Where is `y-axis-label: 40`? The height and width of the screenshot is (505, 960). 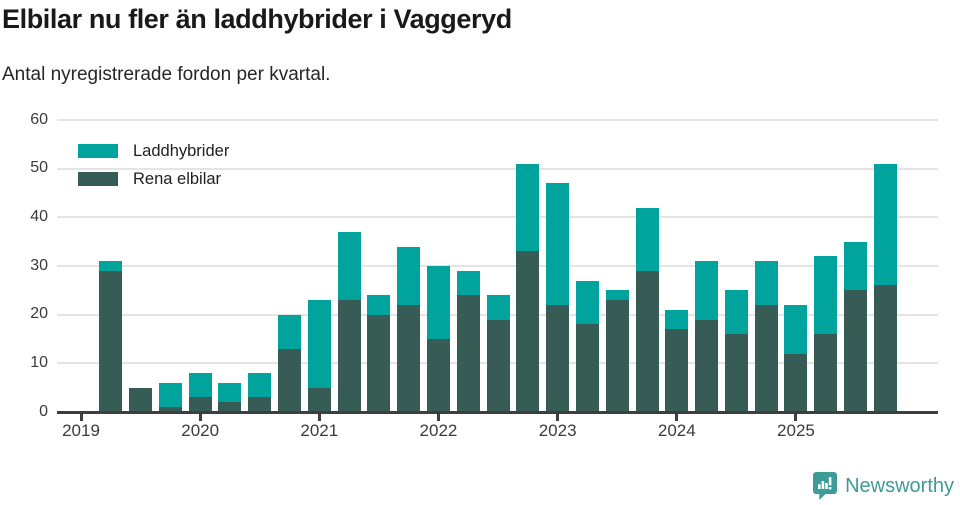
y-axis-label: 40 is located at coordinates (39, 216).